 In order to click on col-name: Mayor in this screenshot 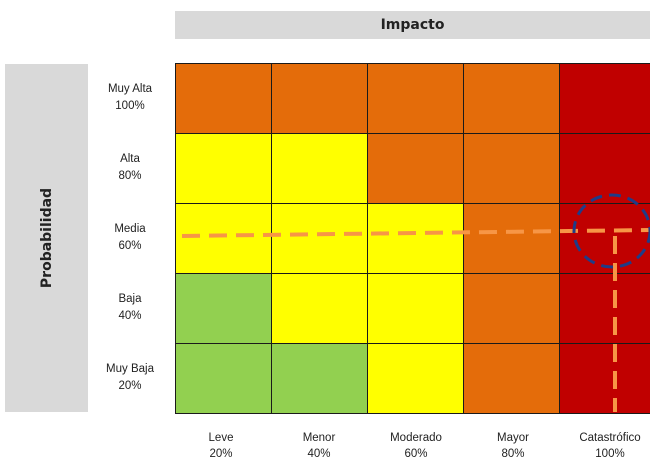, I will do `click(513, 438)`.